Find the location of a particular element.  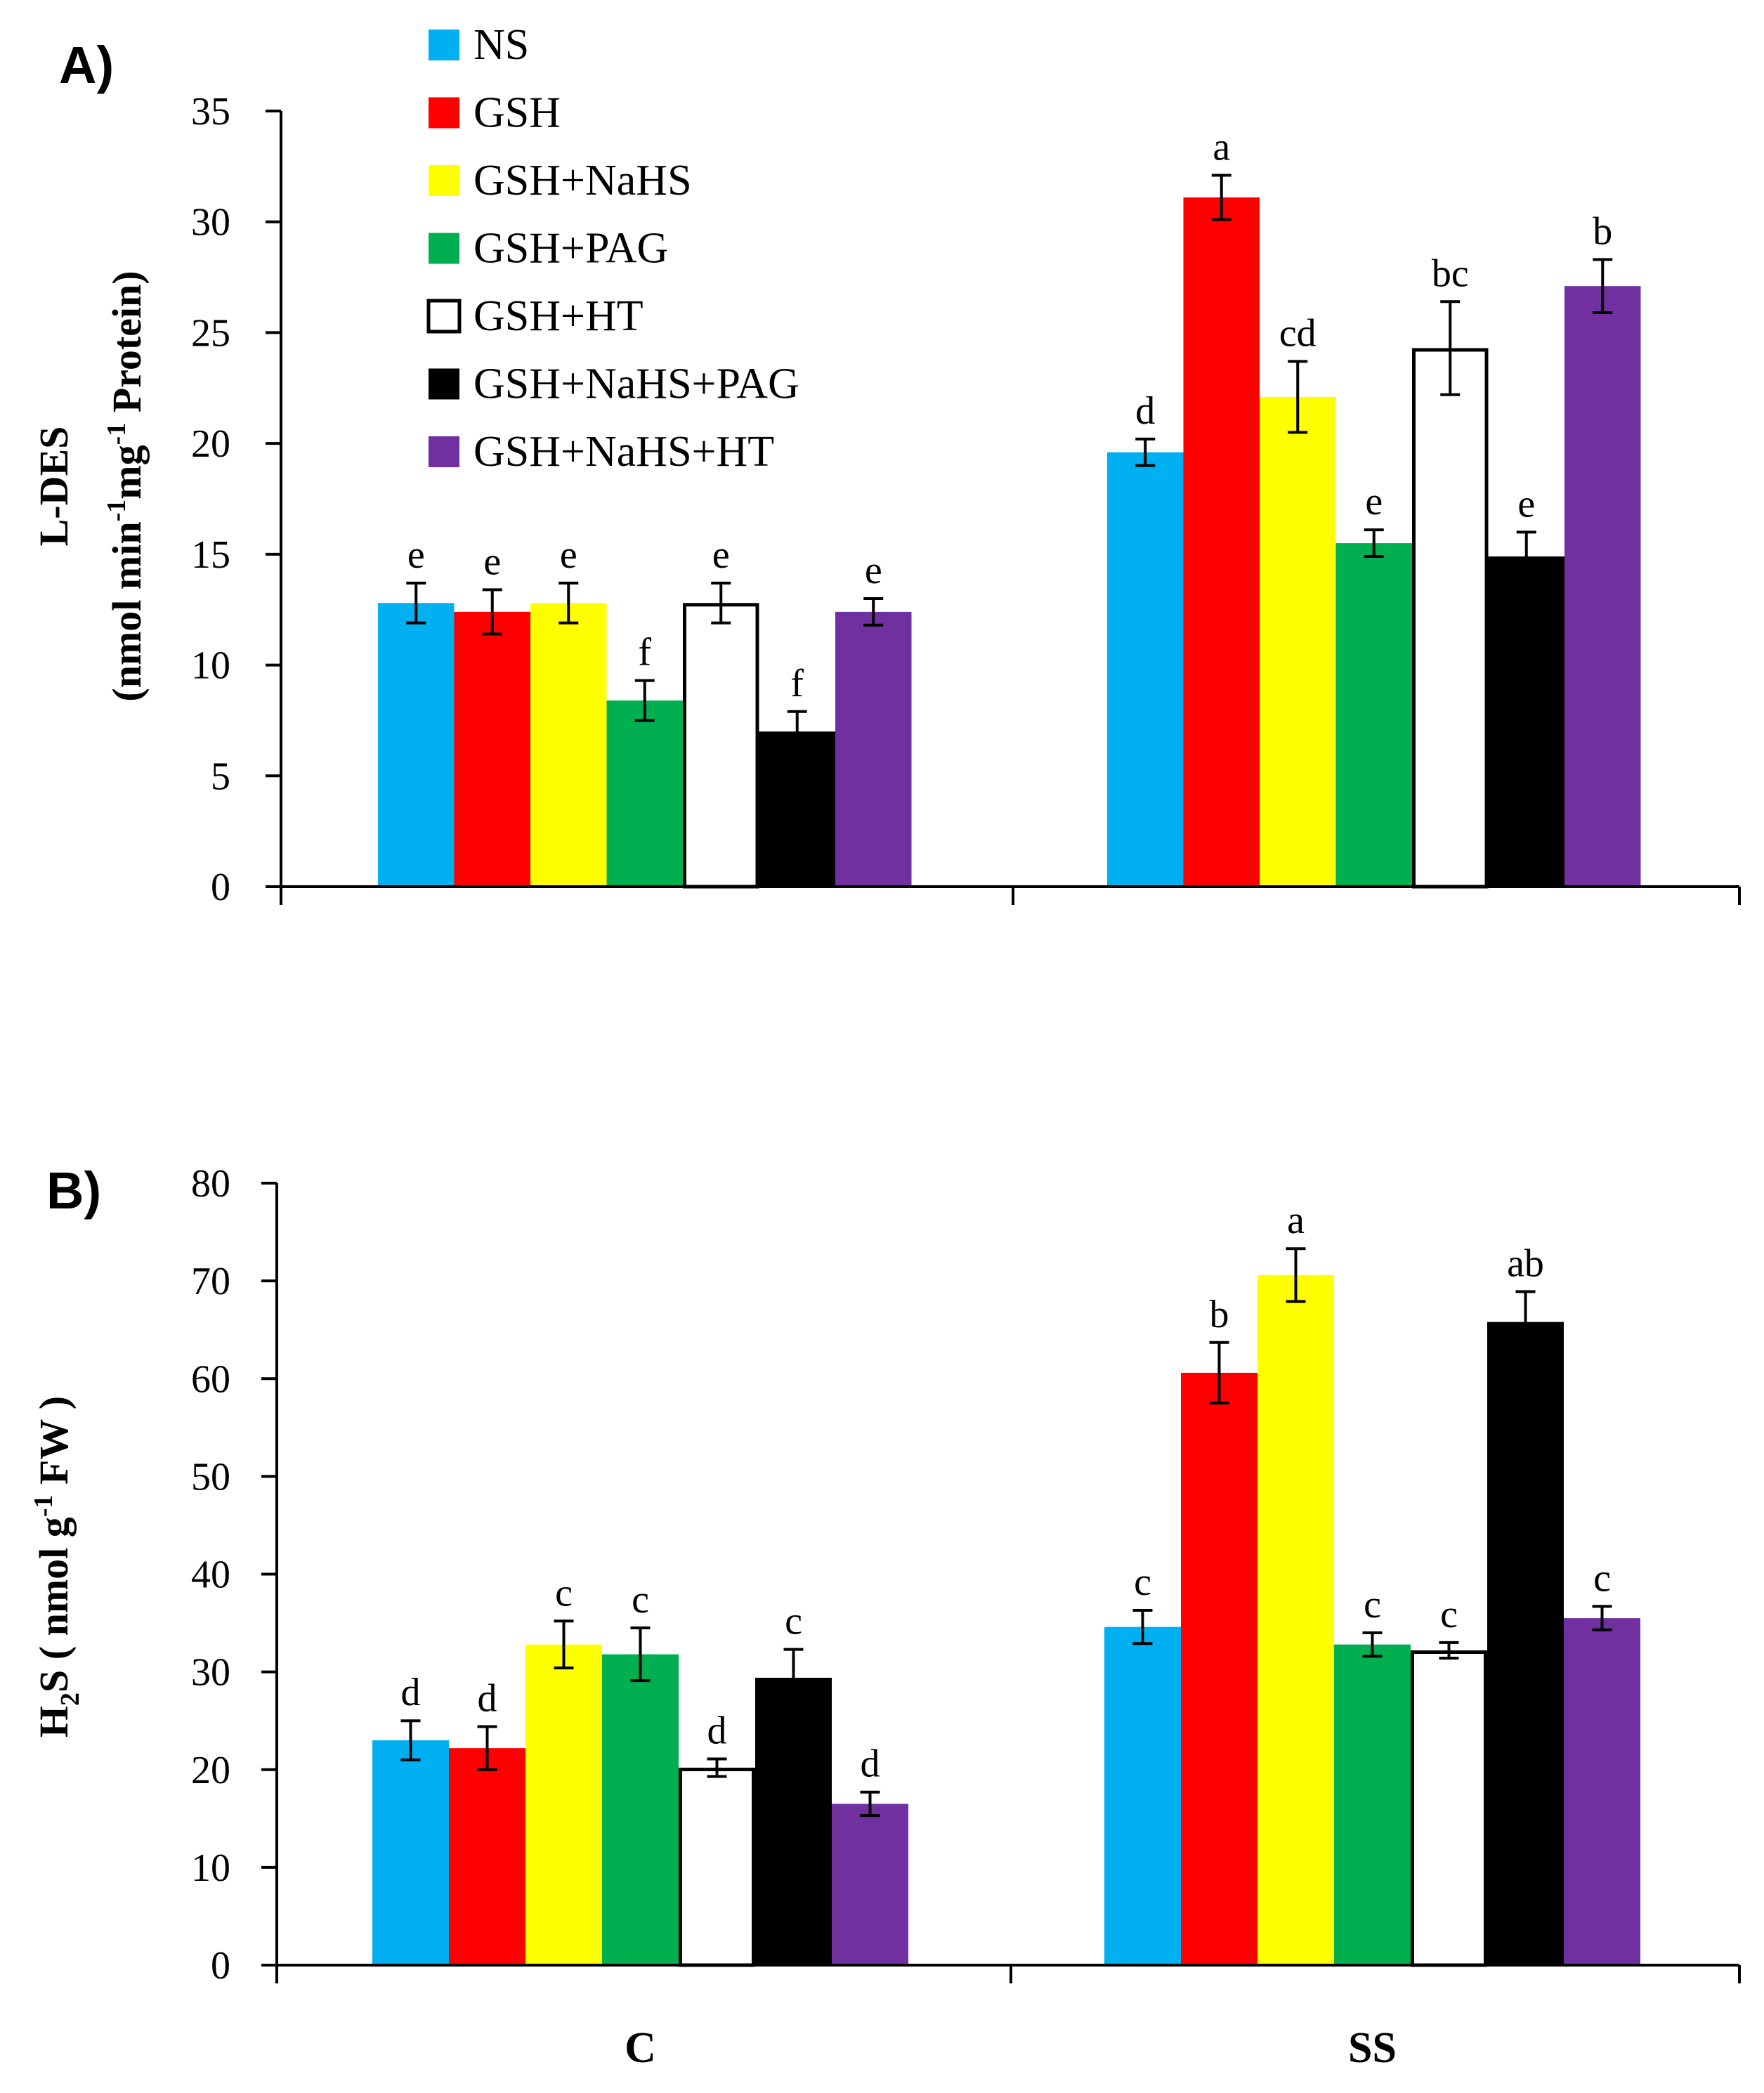

panel-a-y-axis-title: L-DES (nmol min-1mg-1 Protein) is located at coordinates (90, 485).